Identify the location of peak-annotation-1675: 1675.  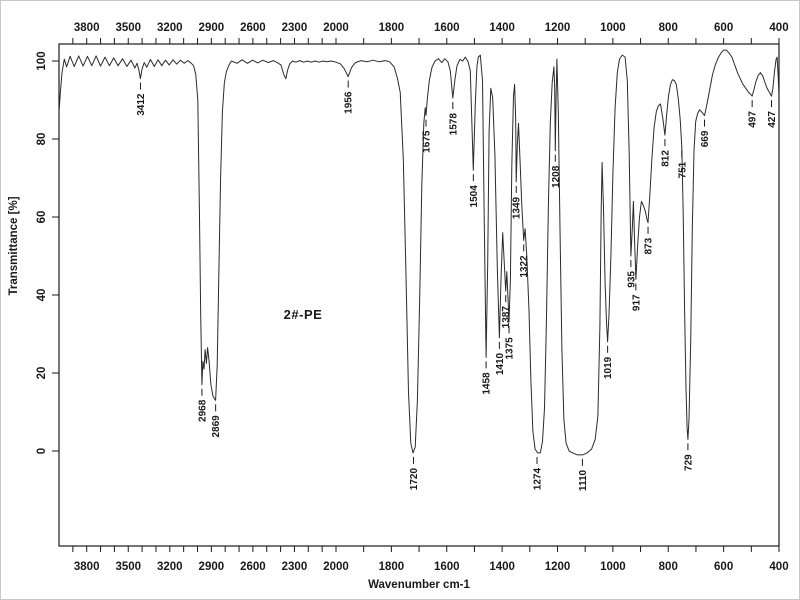
(426, 136).